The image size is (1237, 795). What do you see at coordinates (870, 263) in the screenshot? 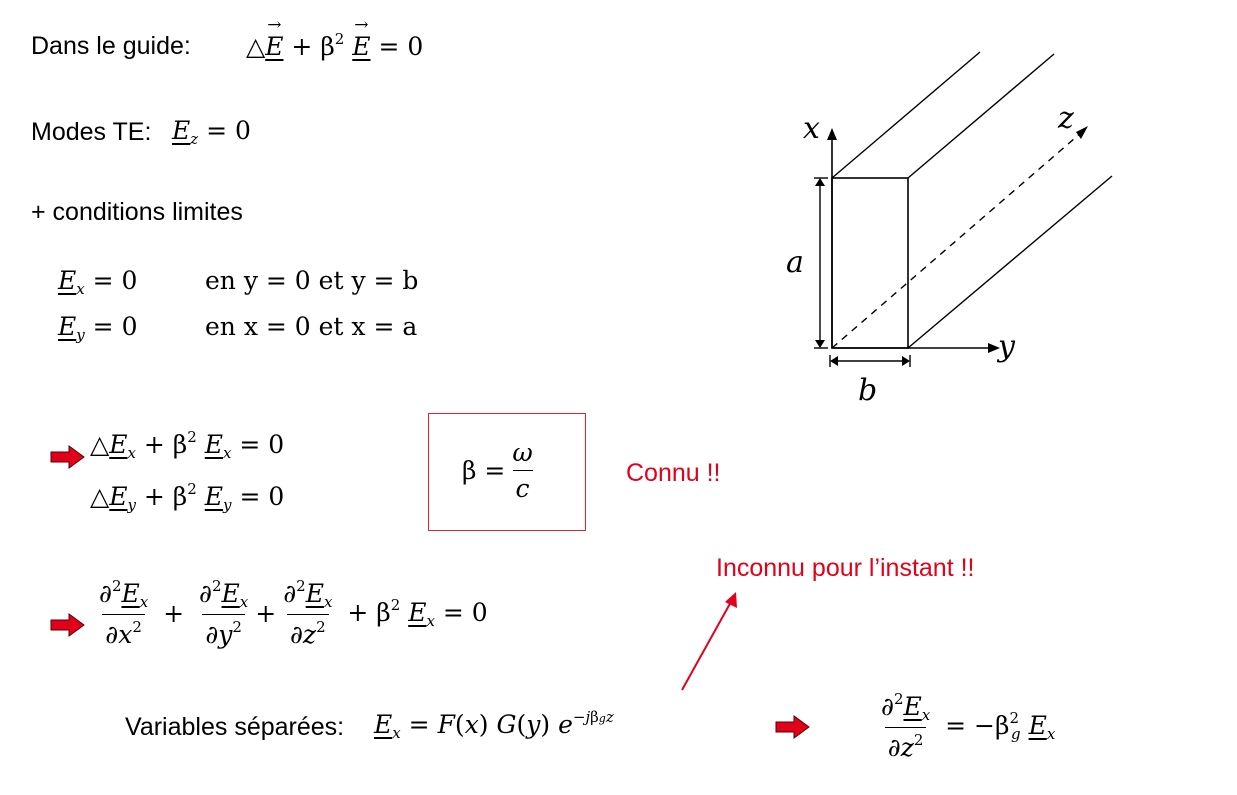
I see `waveguide-cross-section` at bounding box center [870, 263].